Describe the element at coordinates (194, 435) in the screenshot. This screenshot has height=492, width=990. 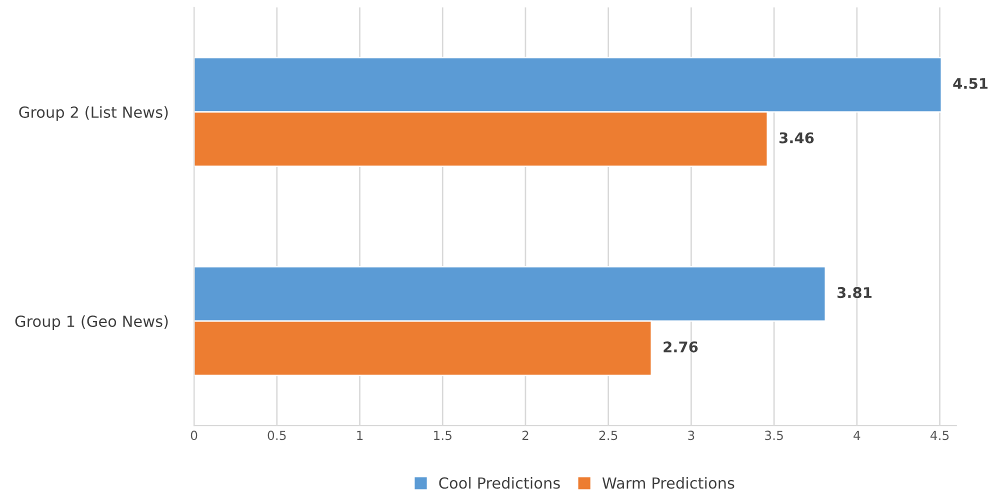
I see `x-tick-label: 0` at that location.